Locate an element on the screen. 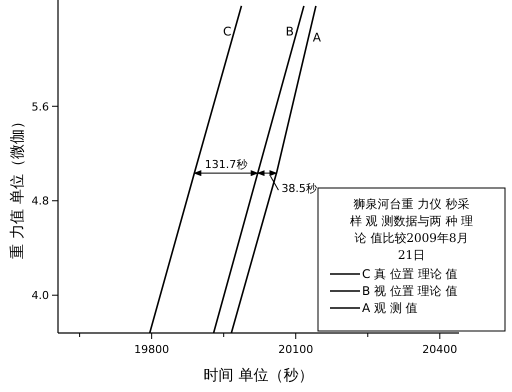 The height and width of the screenshot is (392, 512). legend-label: A 观 测 值 is located at coordinates (390, 308).